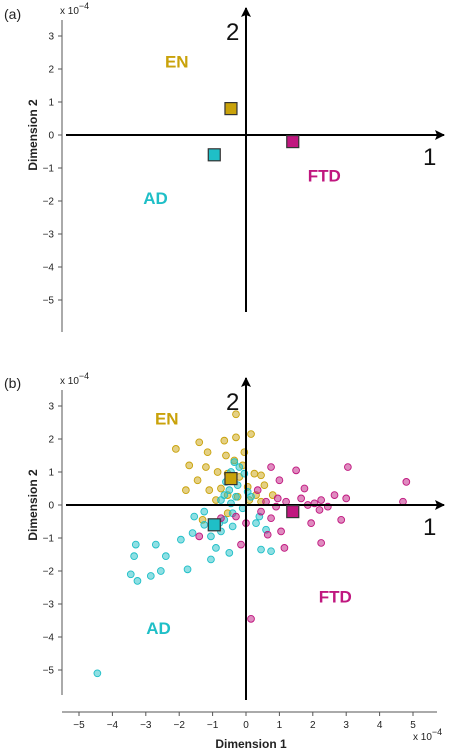 The height and width of the screenshot is (750, 451). Describe the element at coordinates (12, 14) in the screenshot. I see `panel-a-label: (a)` at that location.